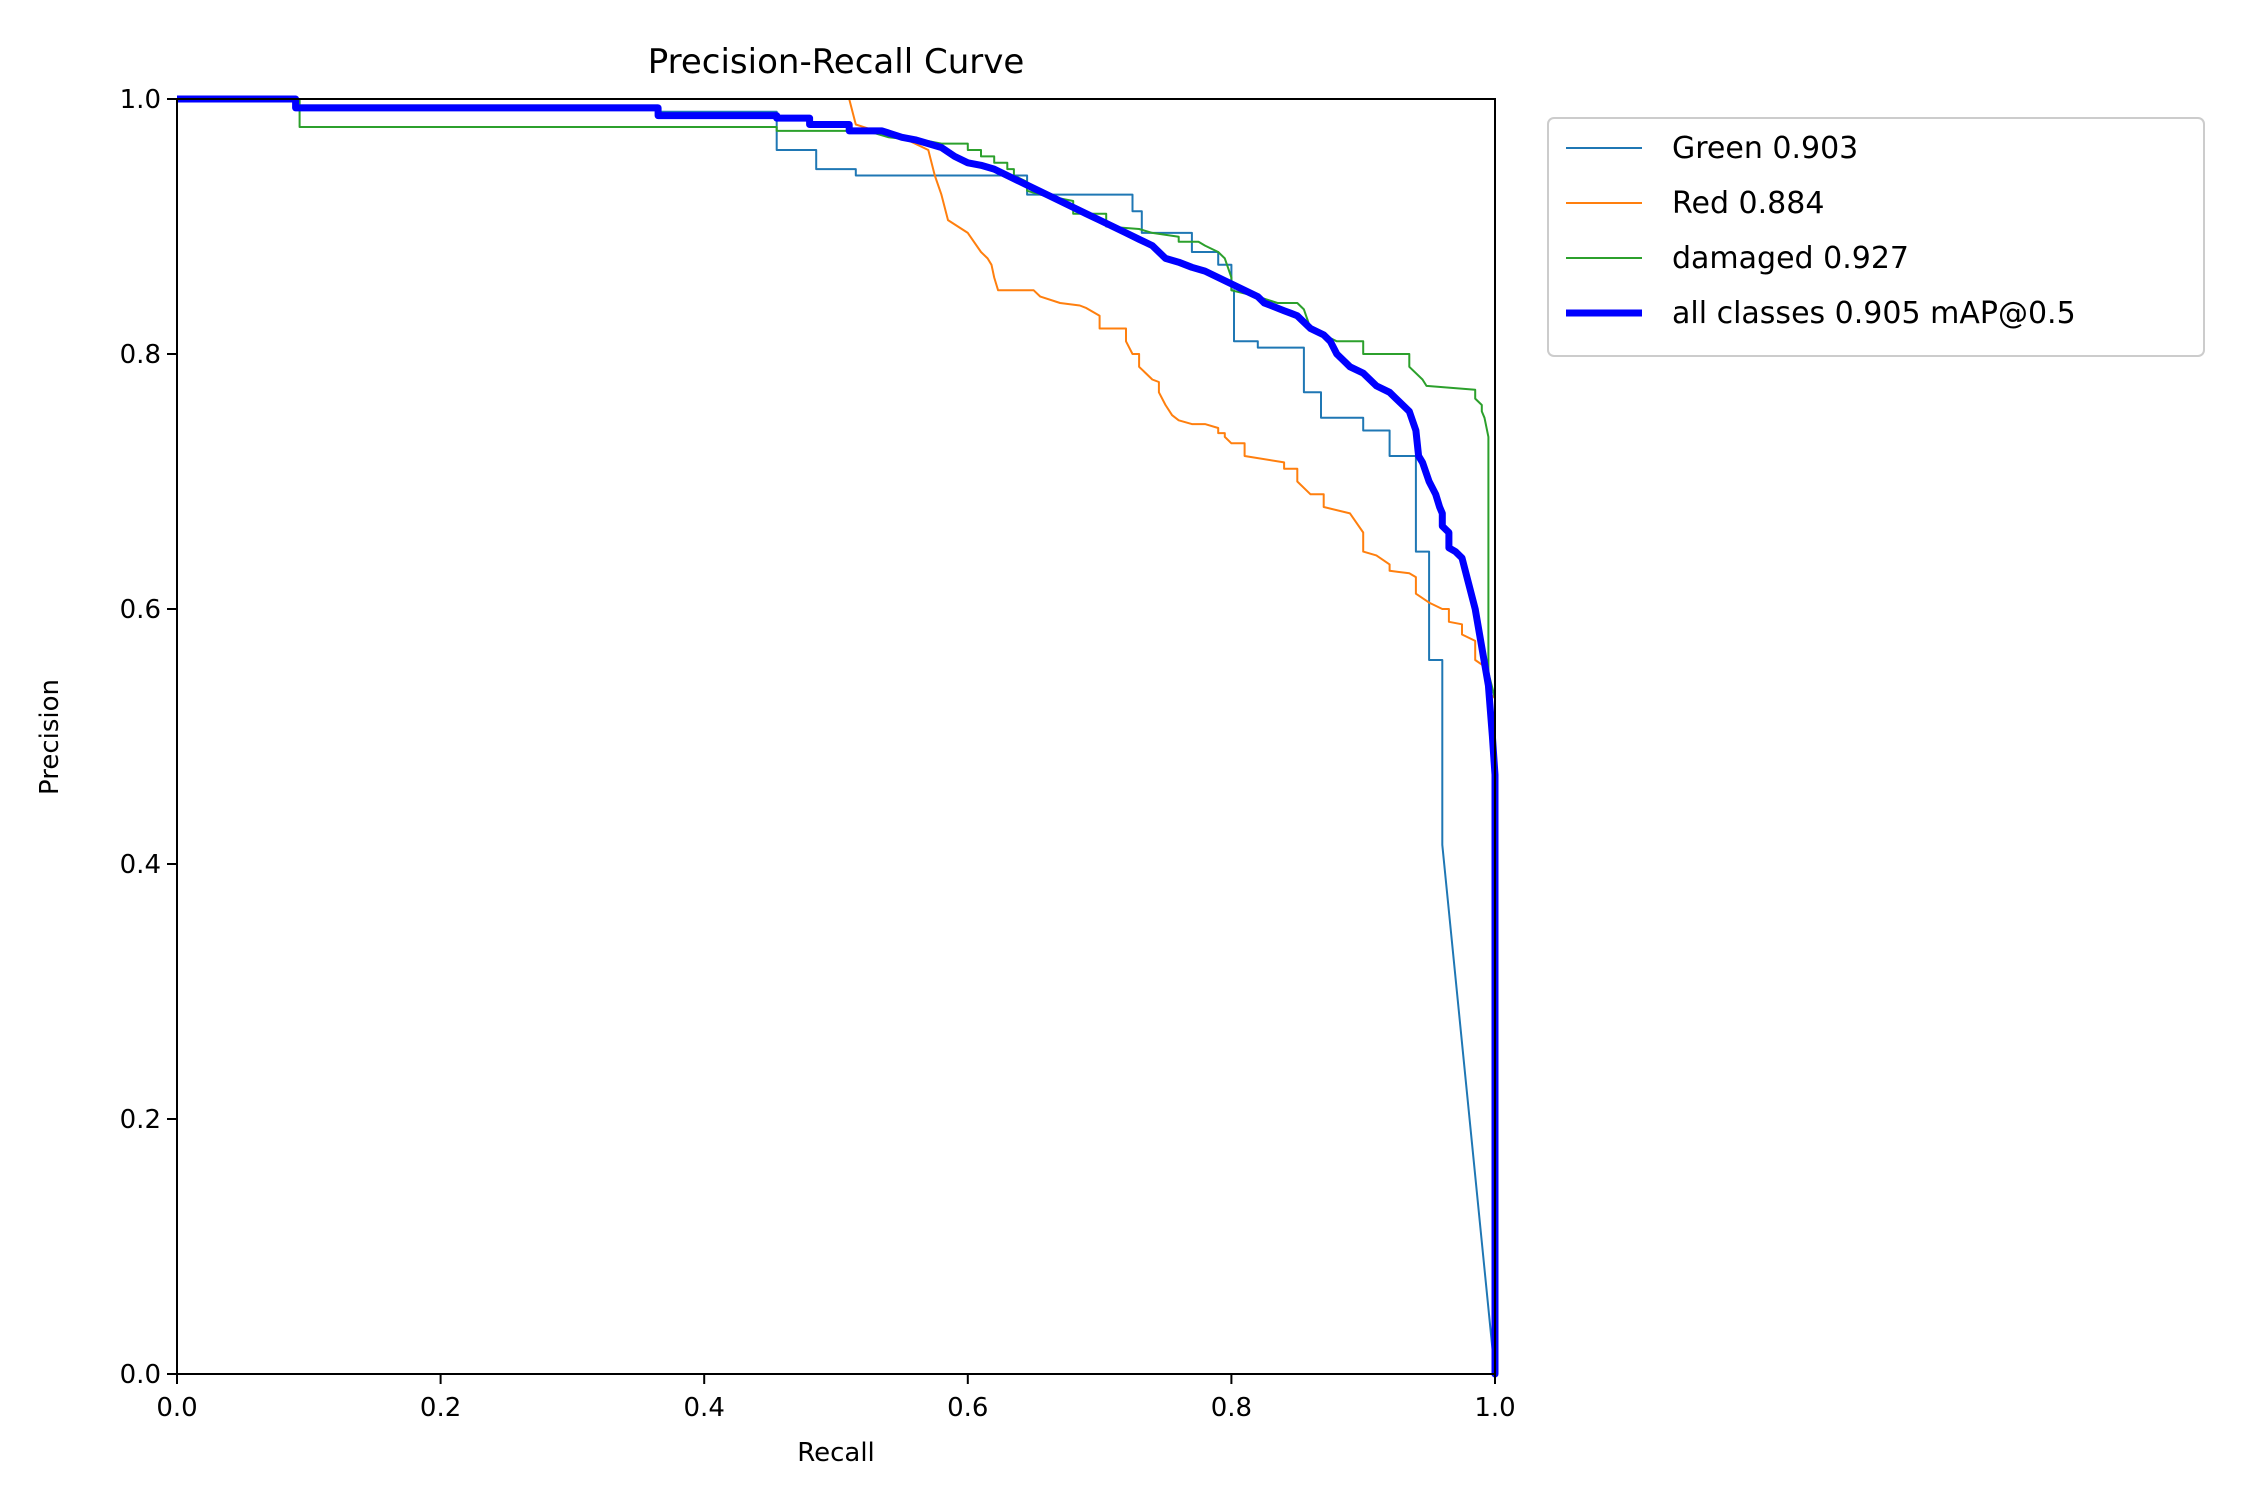 The width and height of the screenshot is (2250, 1500). Describe the element at coordinates (1790, 258) in the screenshot. I see `legend-label-2: damaged 0.927` at that location.